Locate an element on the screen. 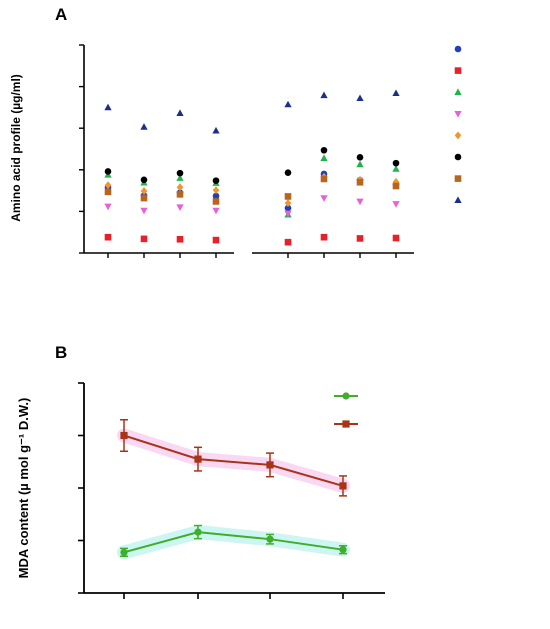  panel-a-marks is located at coordinates (252, 167).